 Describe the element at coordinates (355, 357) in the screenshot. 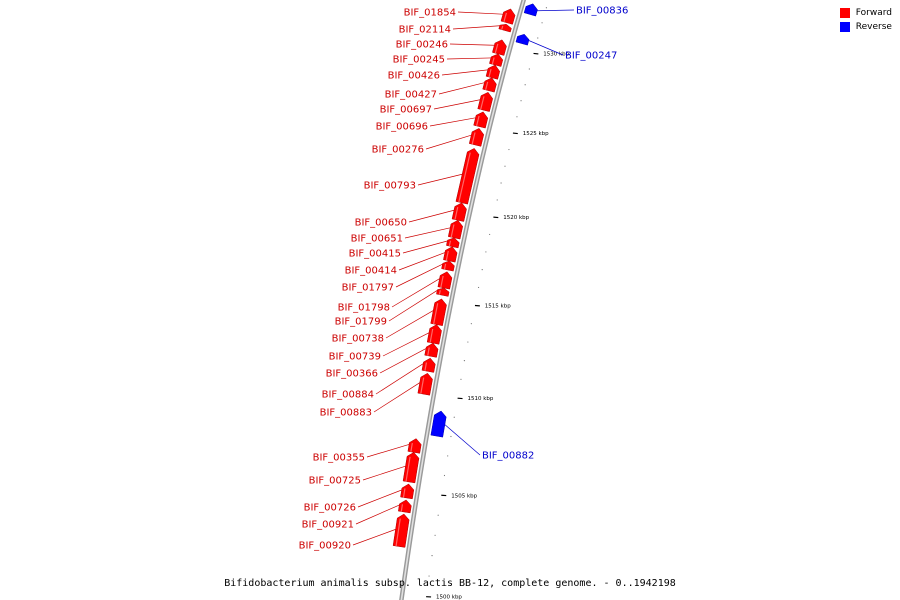

I see `gene-label-bif_00739: BIF_00739` at that location.